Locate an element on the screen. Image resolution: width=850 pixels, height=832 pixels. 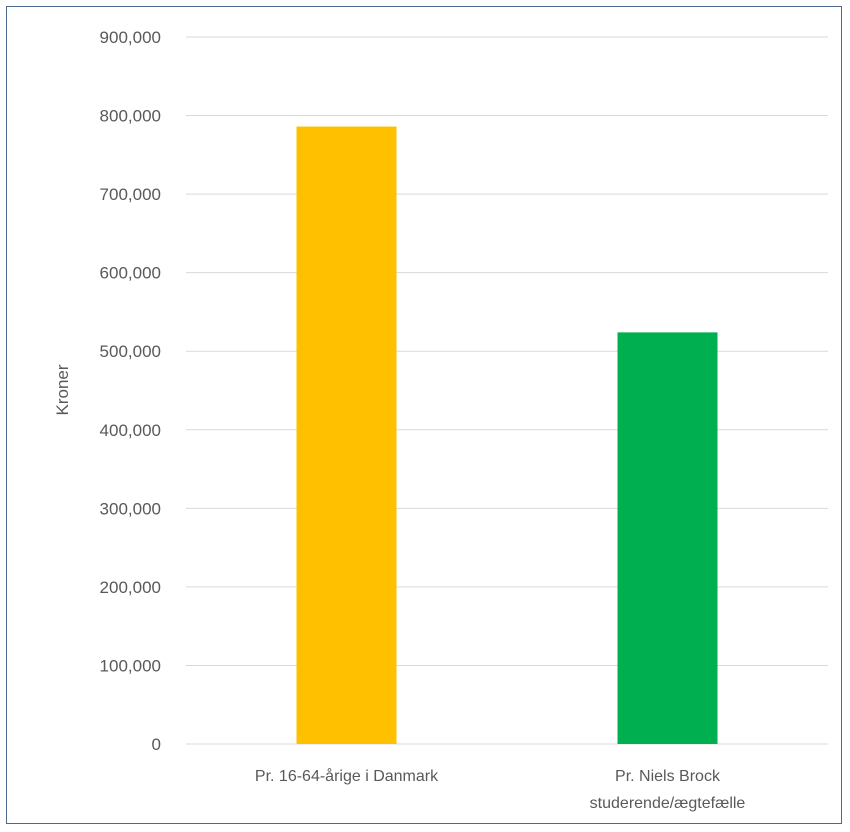
y-tick-label: 200,000 is located at coordinates (130, 587).